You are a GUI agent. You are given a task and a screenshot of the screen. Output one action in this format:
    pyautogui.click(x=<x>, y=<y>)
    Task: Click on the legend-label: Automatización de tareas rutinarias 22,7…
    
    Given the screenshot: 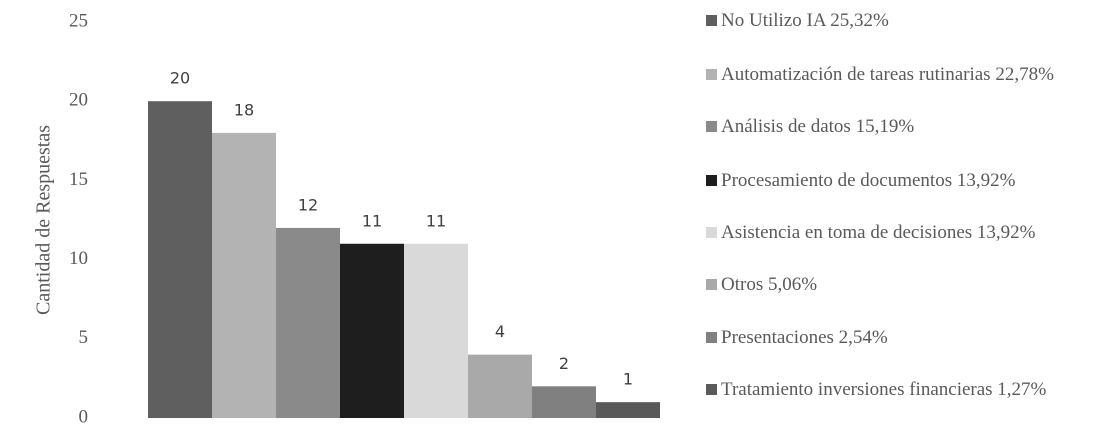 What is the action you would take?
    pyautogui.click(x=887, y=74)
    